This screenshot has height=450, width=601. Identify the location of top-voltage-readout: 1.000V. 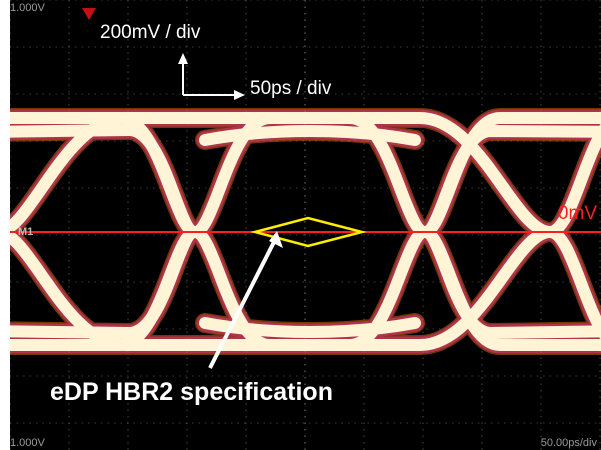
(27, 8).